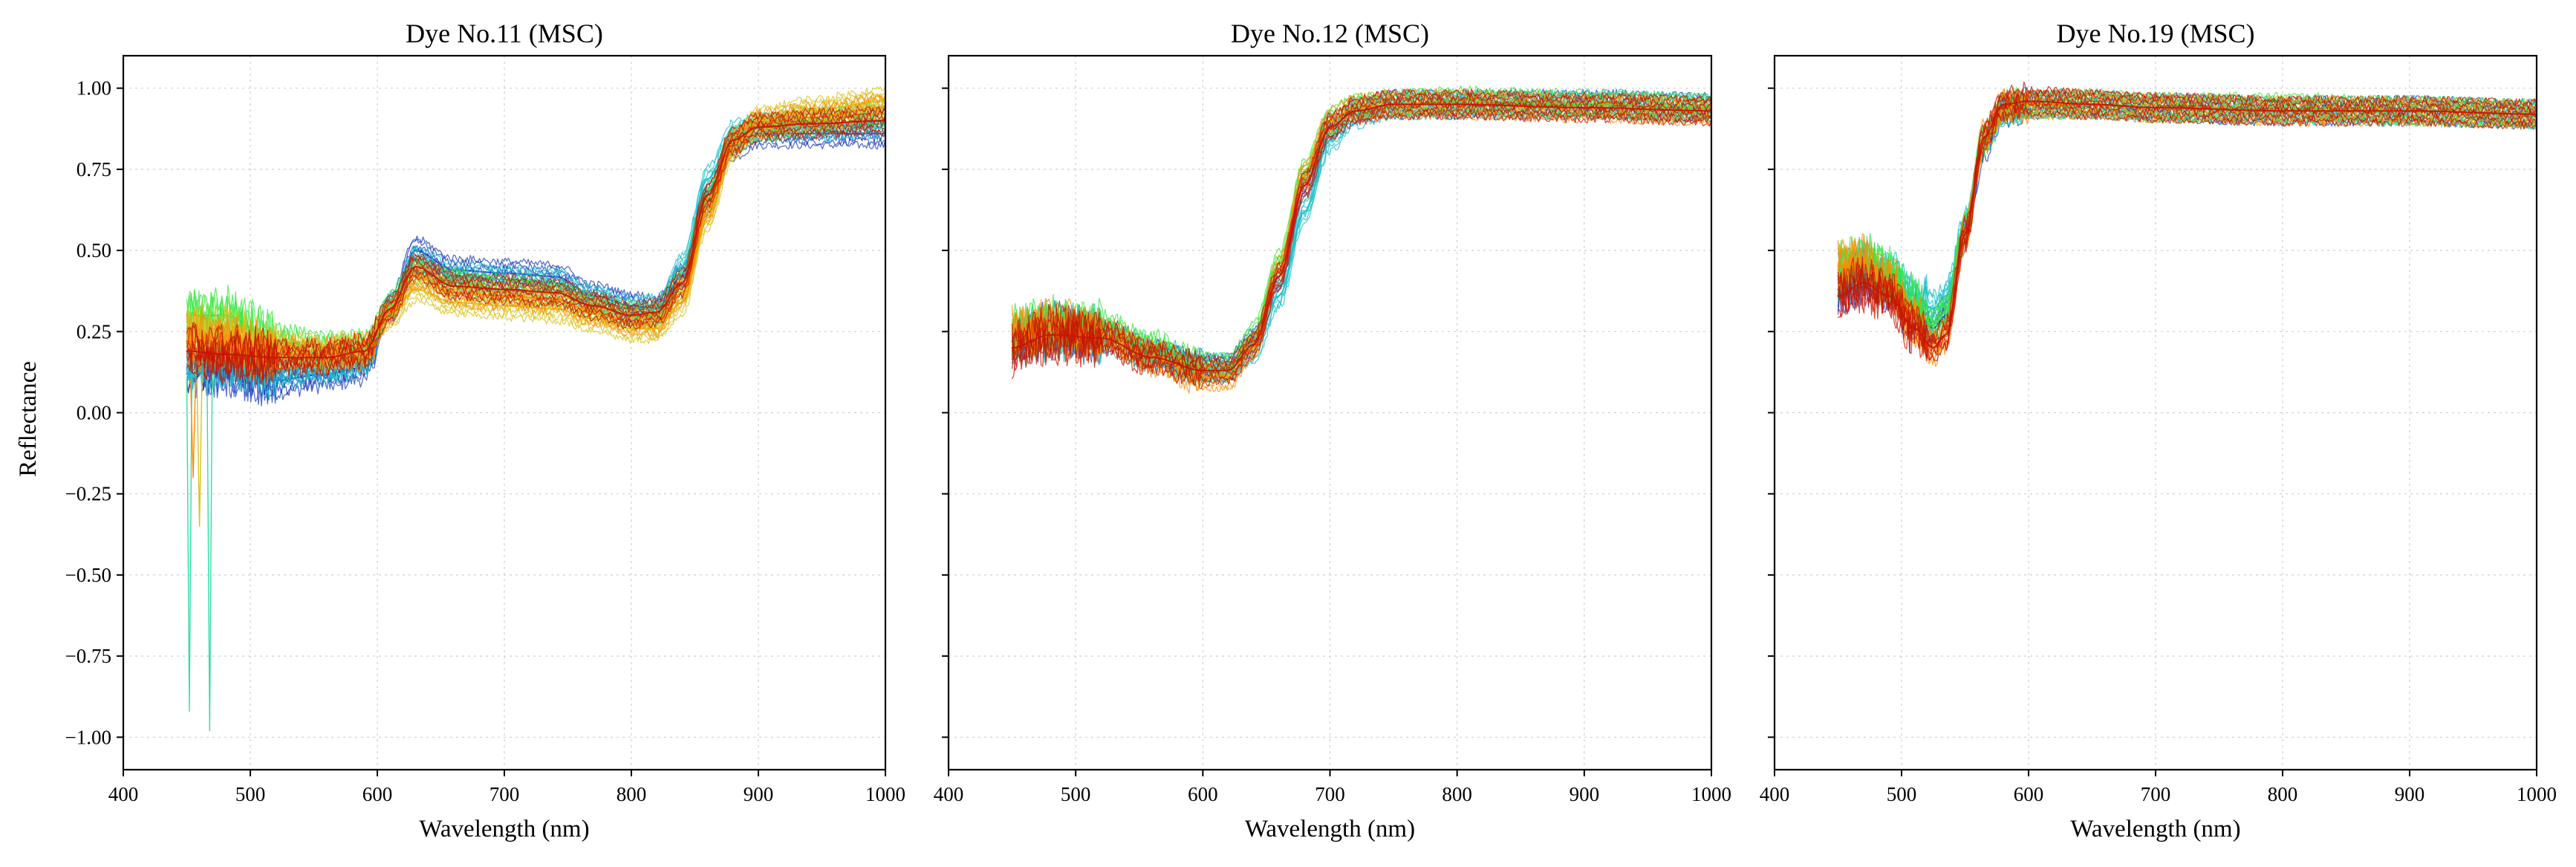 The width and height of the screenshot is (2576, 867). I want to click on y-tick-label: −0.75, so click(88, 656).